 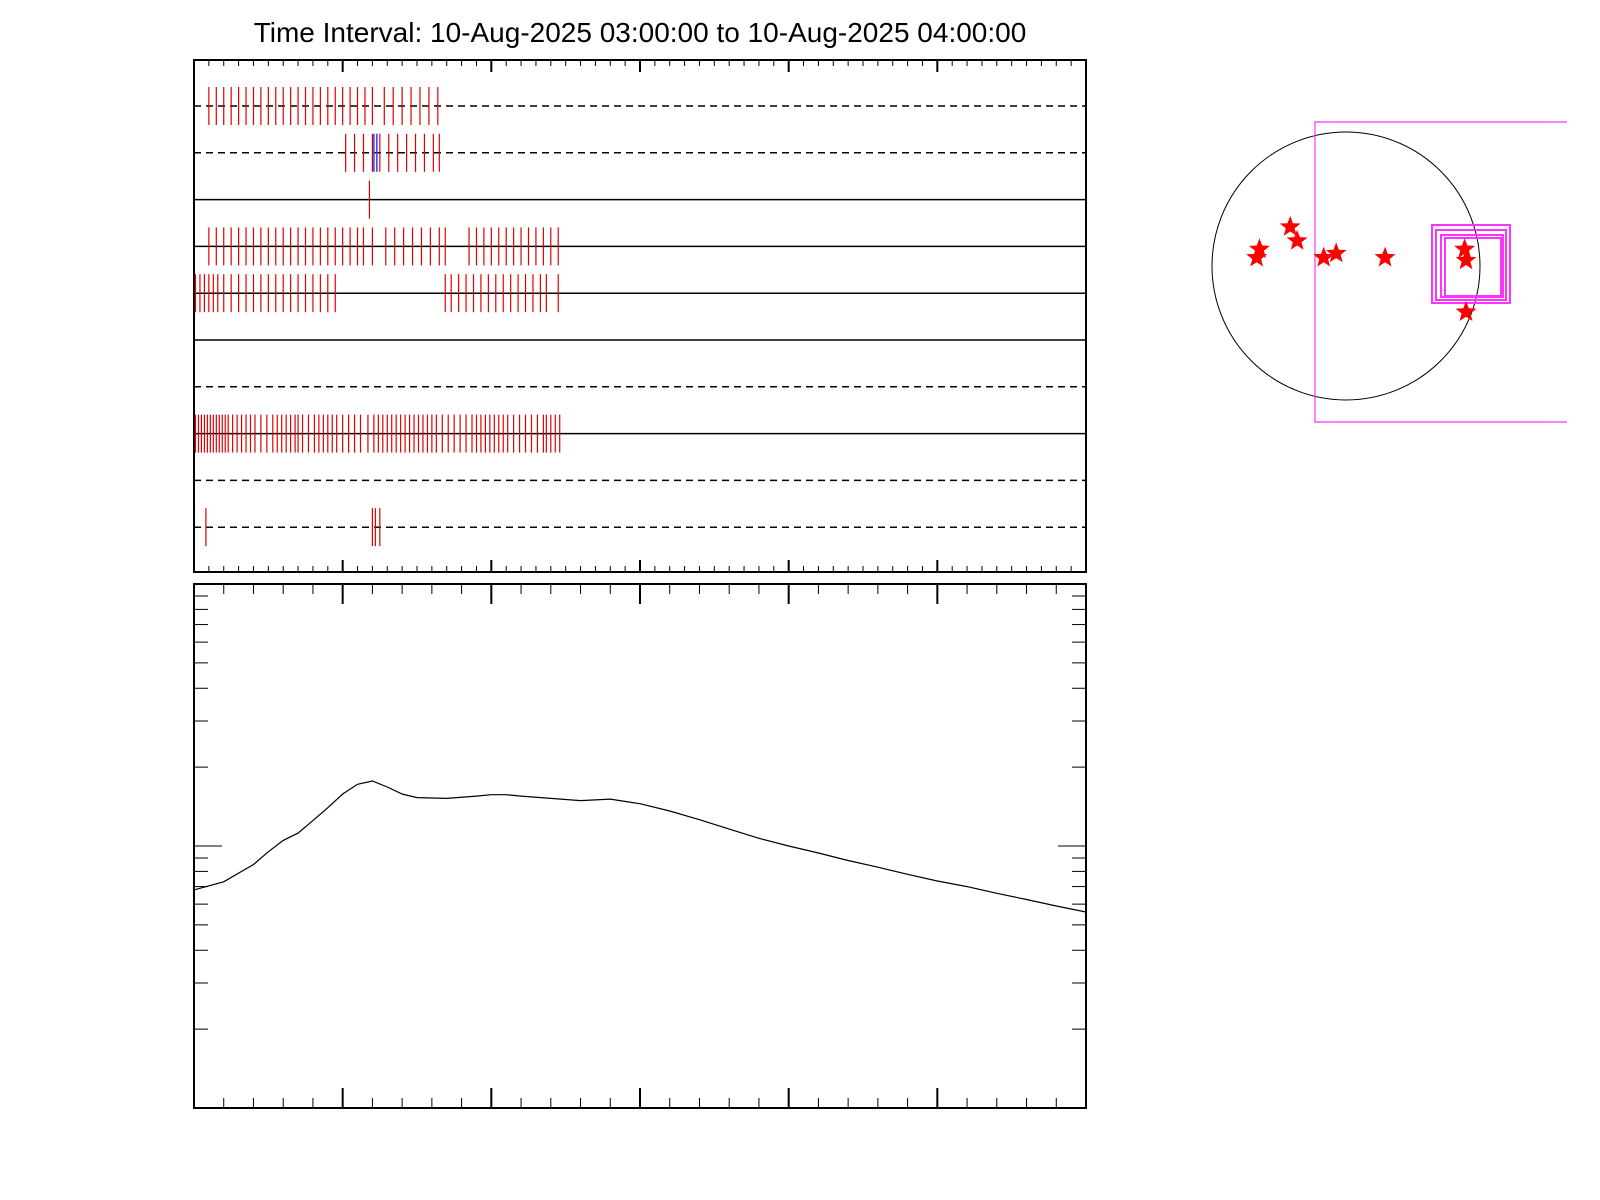 I want to click on solar-disk-map, so click(x=1389, y=272).